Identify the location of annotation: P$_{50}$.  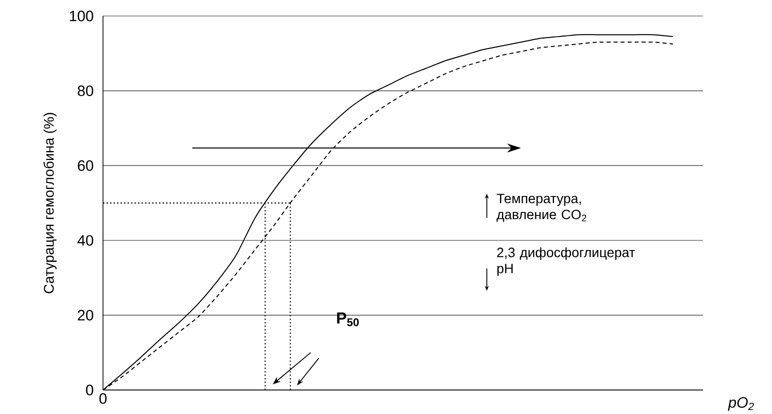
(348, 319).